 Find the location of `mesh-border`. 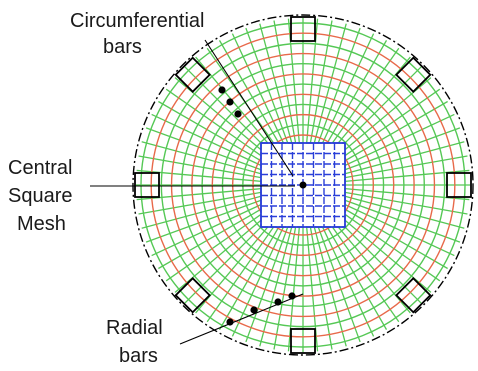

mesh-border is located at coordinates (303, 185).